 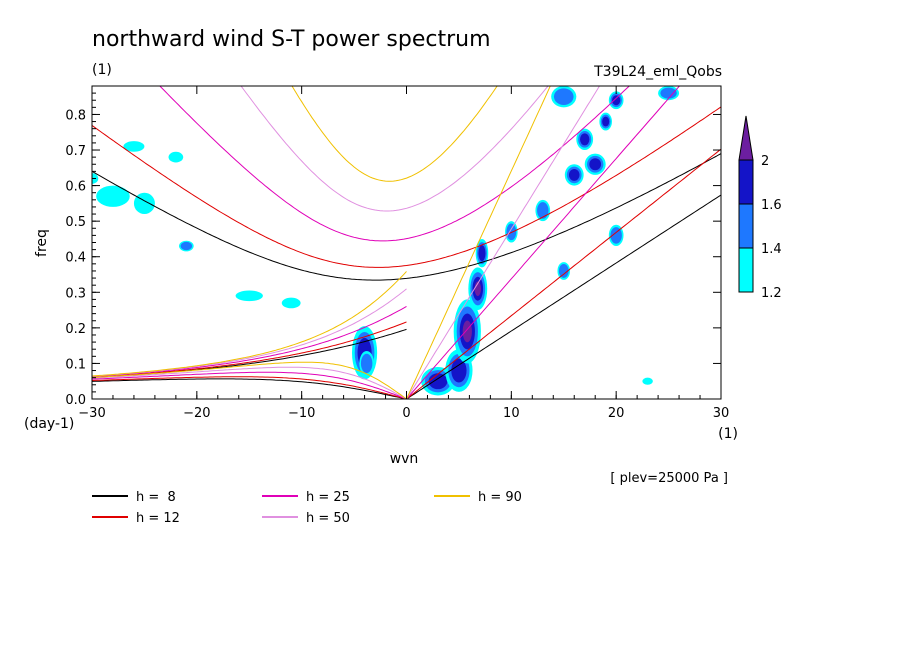 What do you see at coordinates (760, 208) in the screenshot?
I see `colorbar: 1.2 1.4 1.6 2` at bounding box center [760, 208].